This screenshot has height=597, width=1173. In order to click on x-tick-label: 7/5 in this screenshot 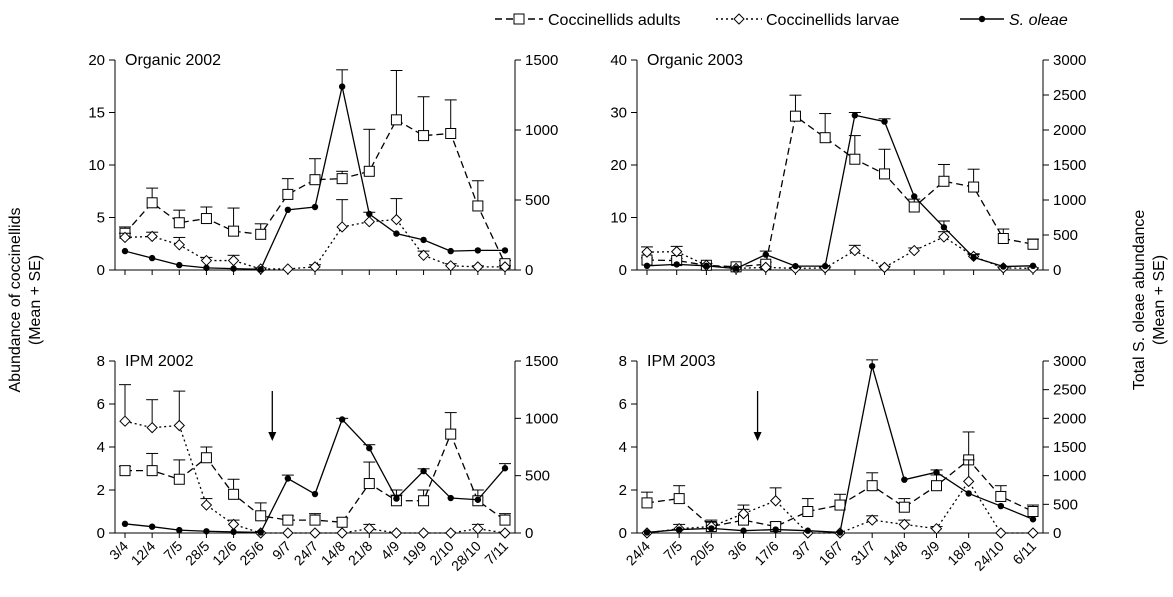, I will do `click(172, 550)`.